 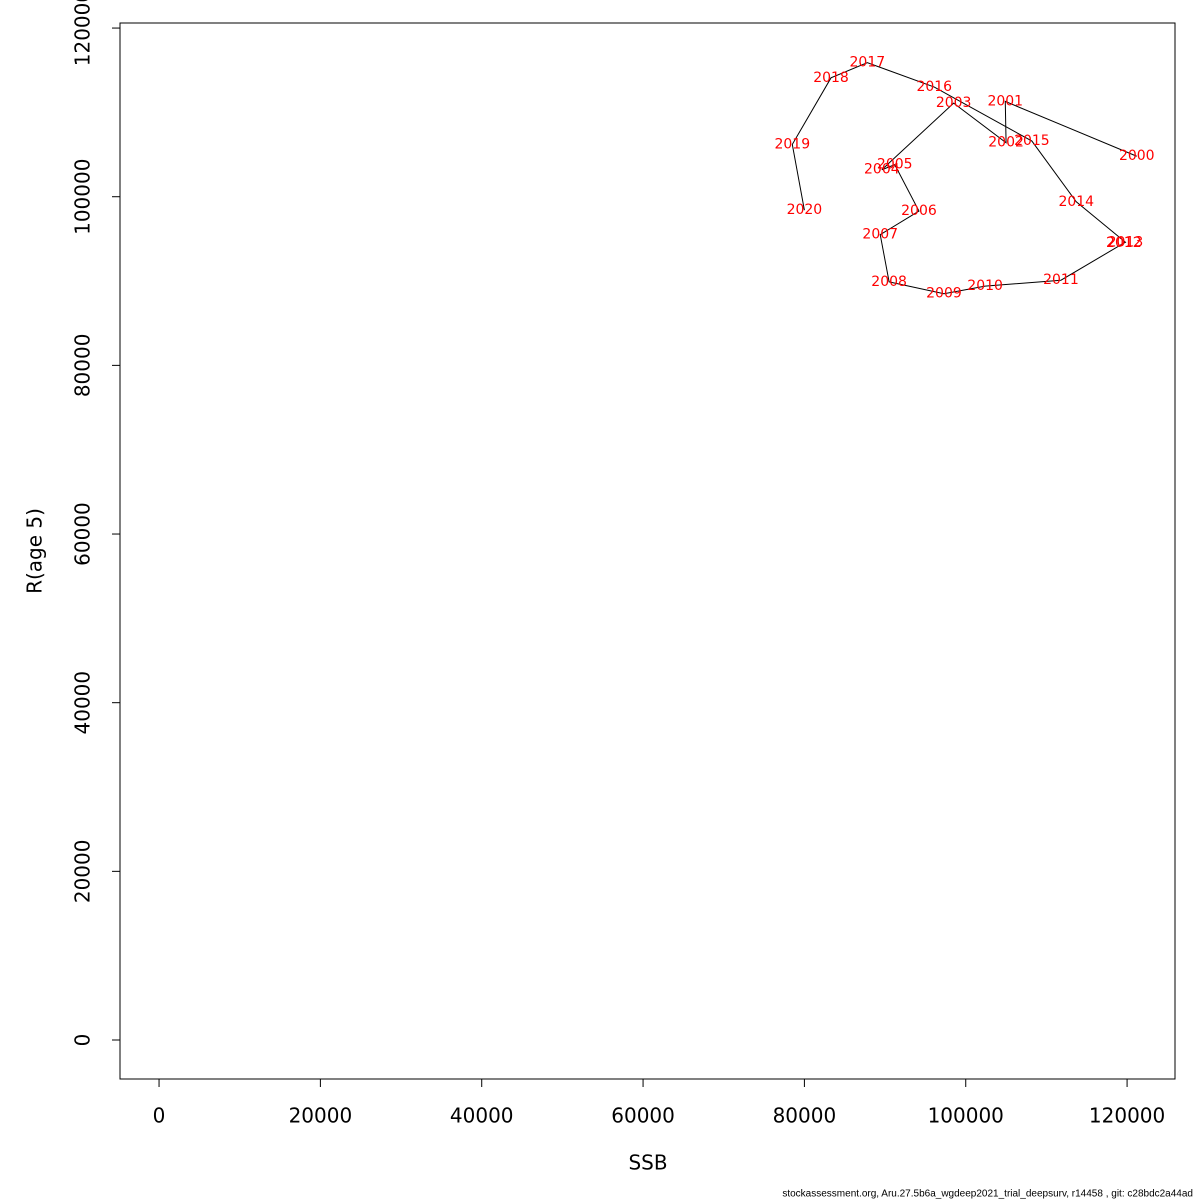 I want to click on point-label: 2003, so click(x=954, y=103).